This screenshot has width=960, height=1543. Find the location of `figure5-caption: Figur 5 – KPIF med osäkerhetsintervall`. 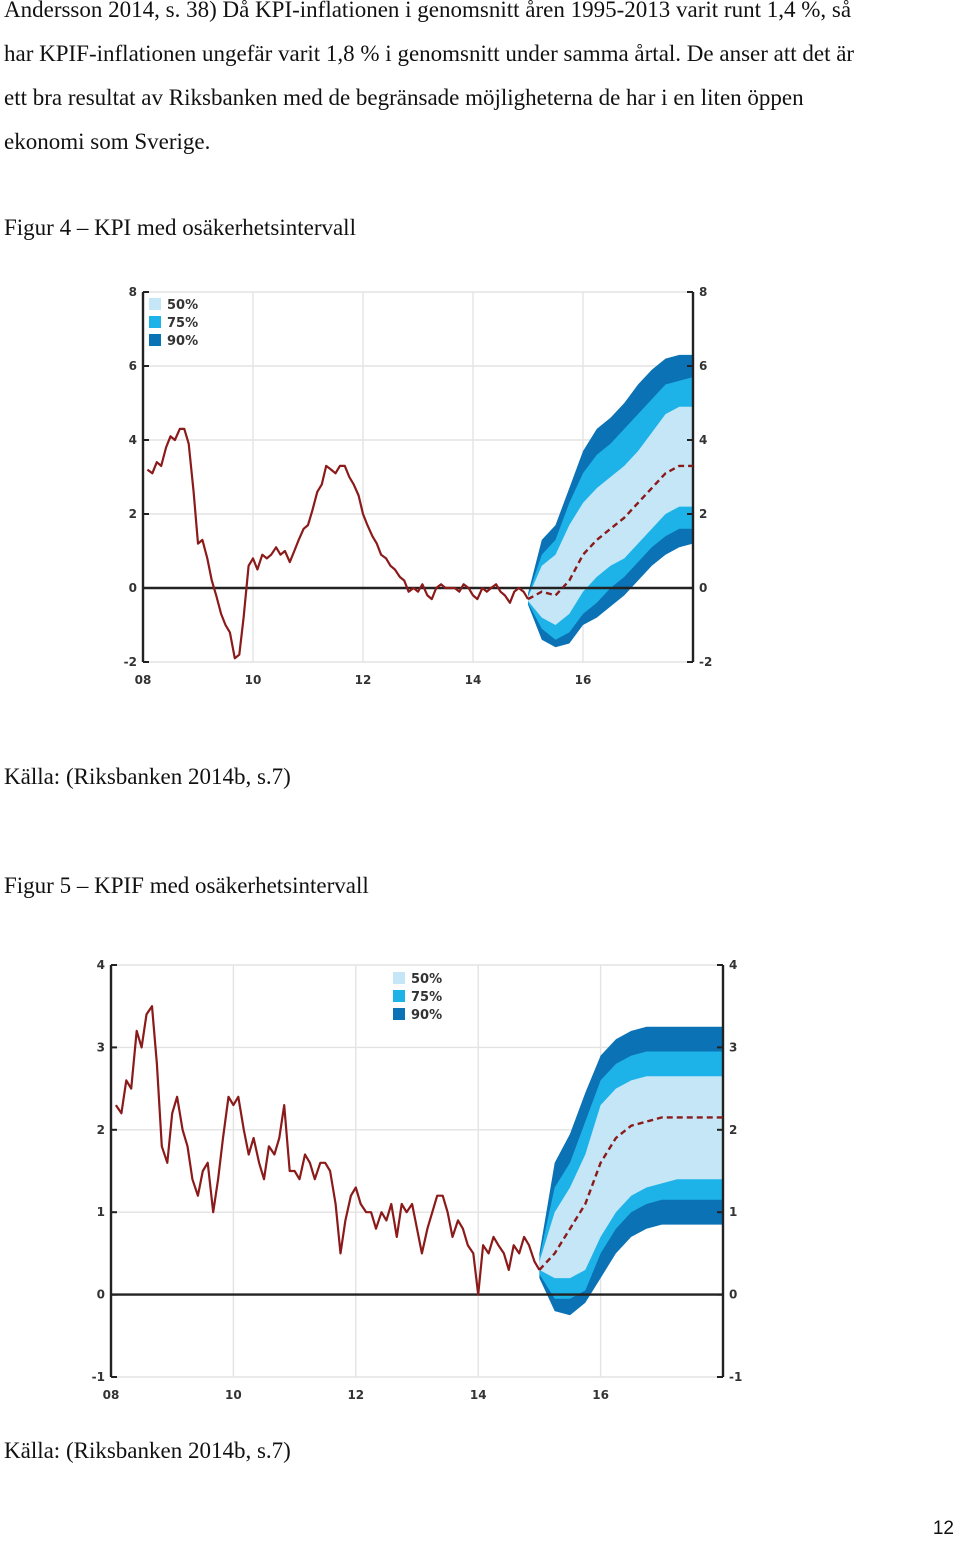

figure5-caption: Figur 5 – KPIF med osäkerhetsintervall is located at coordinates (186, 885).